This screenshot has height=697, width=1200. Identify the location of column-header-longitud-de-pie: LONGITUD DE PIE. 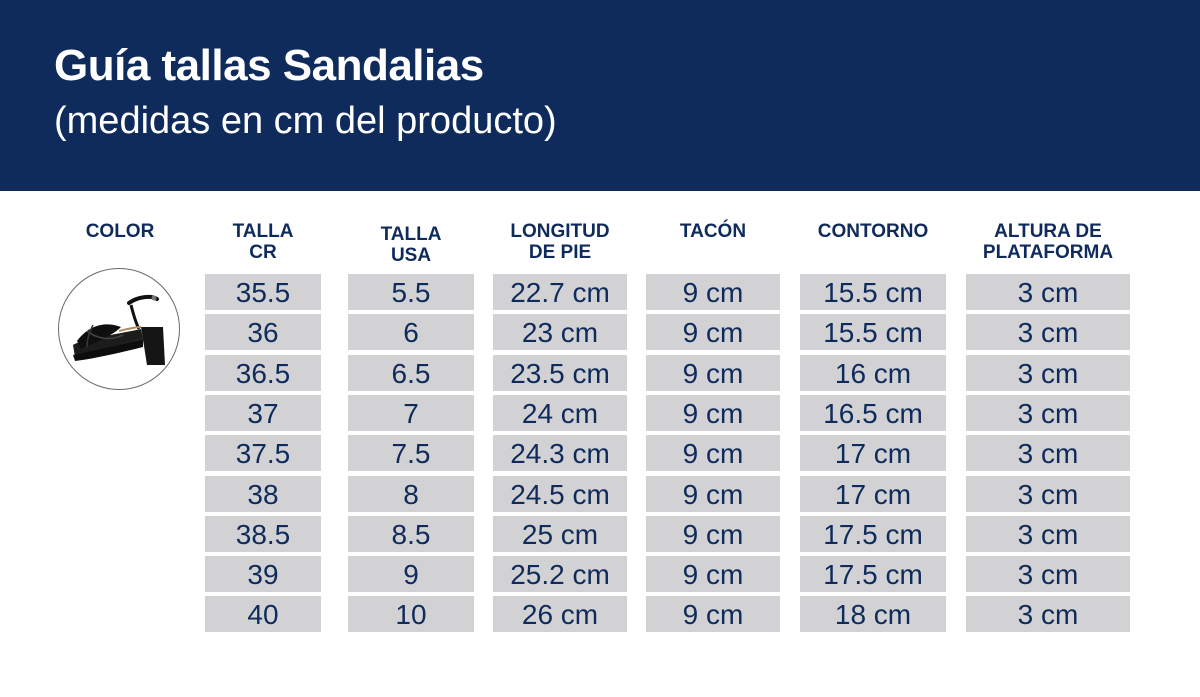
(560, 242).